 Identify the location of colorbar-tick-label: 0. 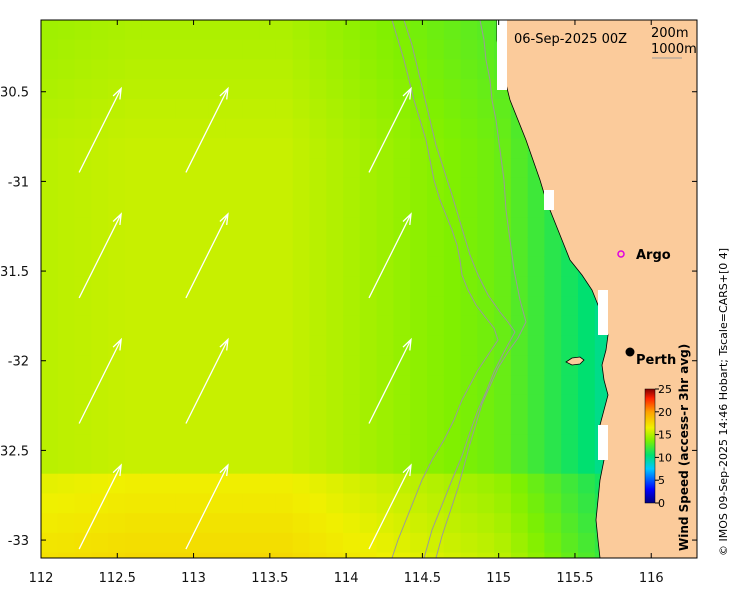
(661, 503).